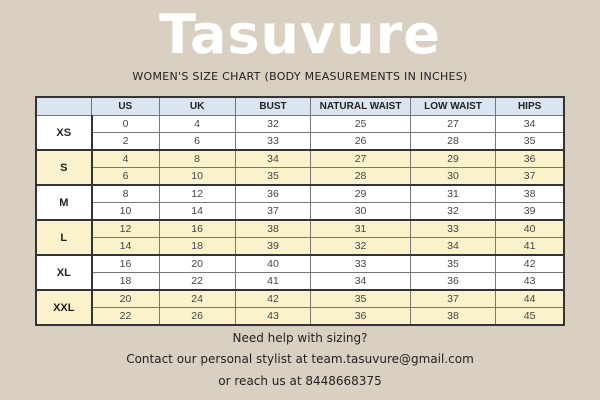  I want to click on table-row: 6 10 35 28 30 37, so click(300, 176).